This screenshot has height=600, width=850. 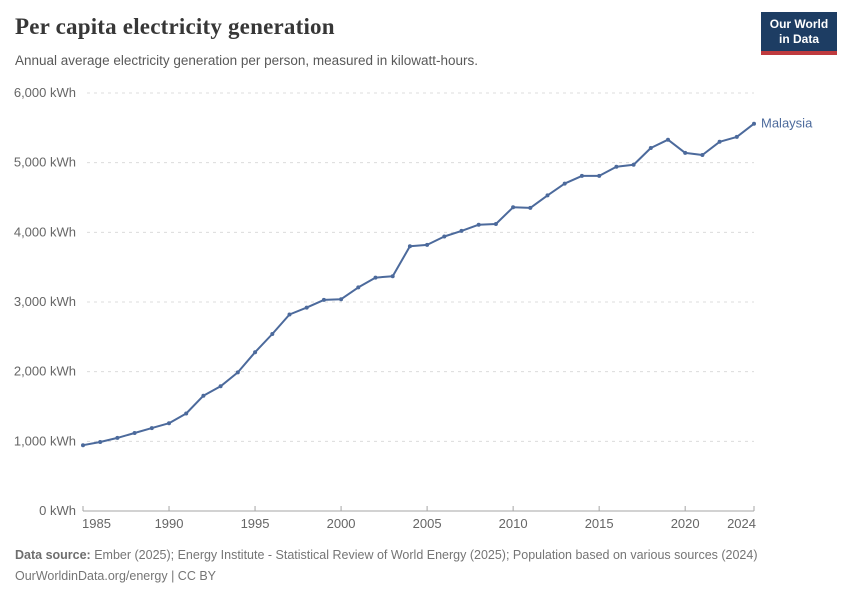 What do you see at coordinates (513, 523) in the screenshot?
I see `x-tick-label: 2010` at bounding box center [513, 523].